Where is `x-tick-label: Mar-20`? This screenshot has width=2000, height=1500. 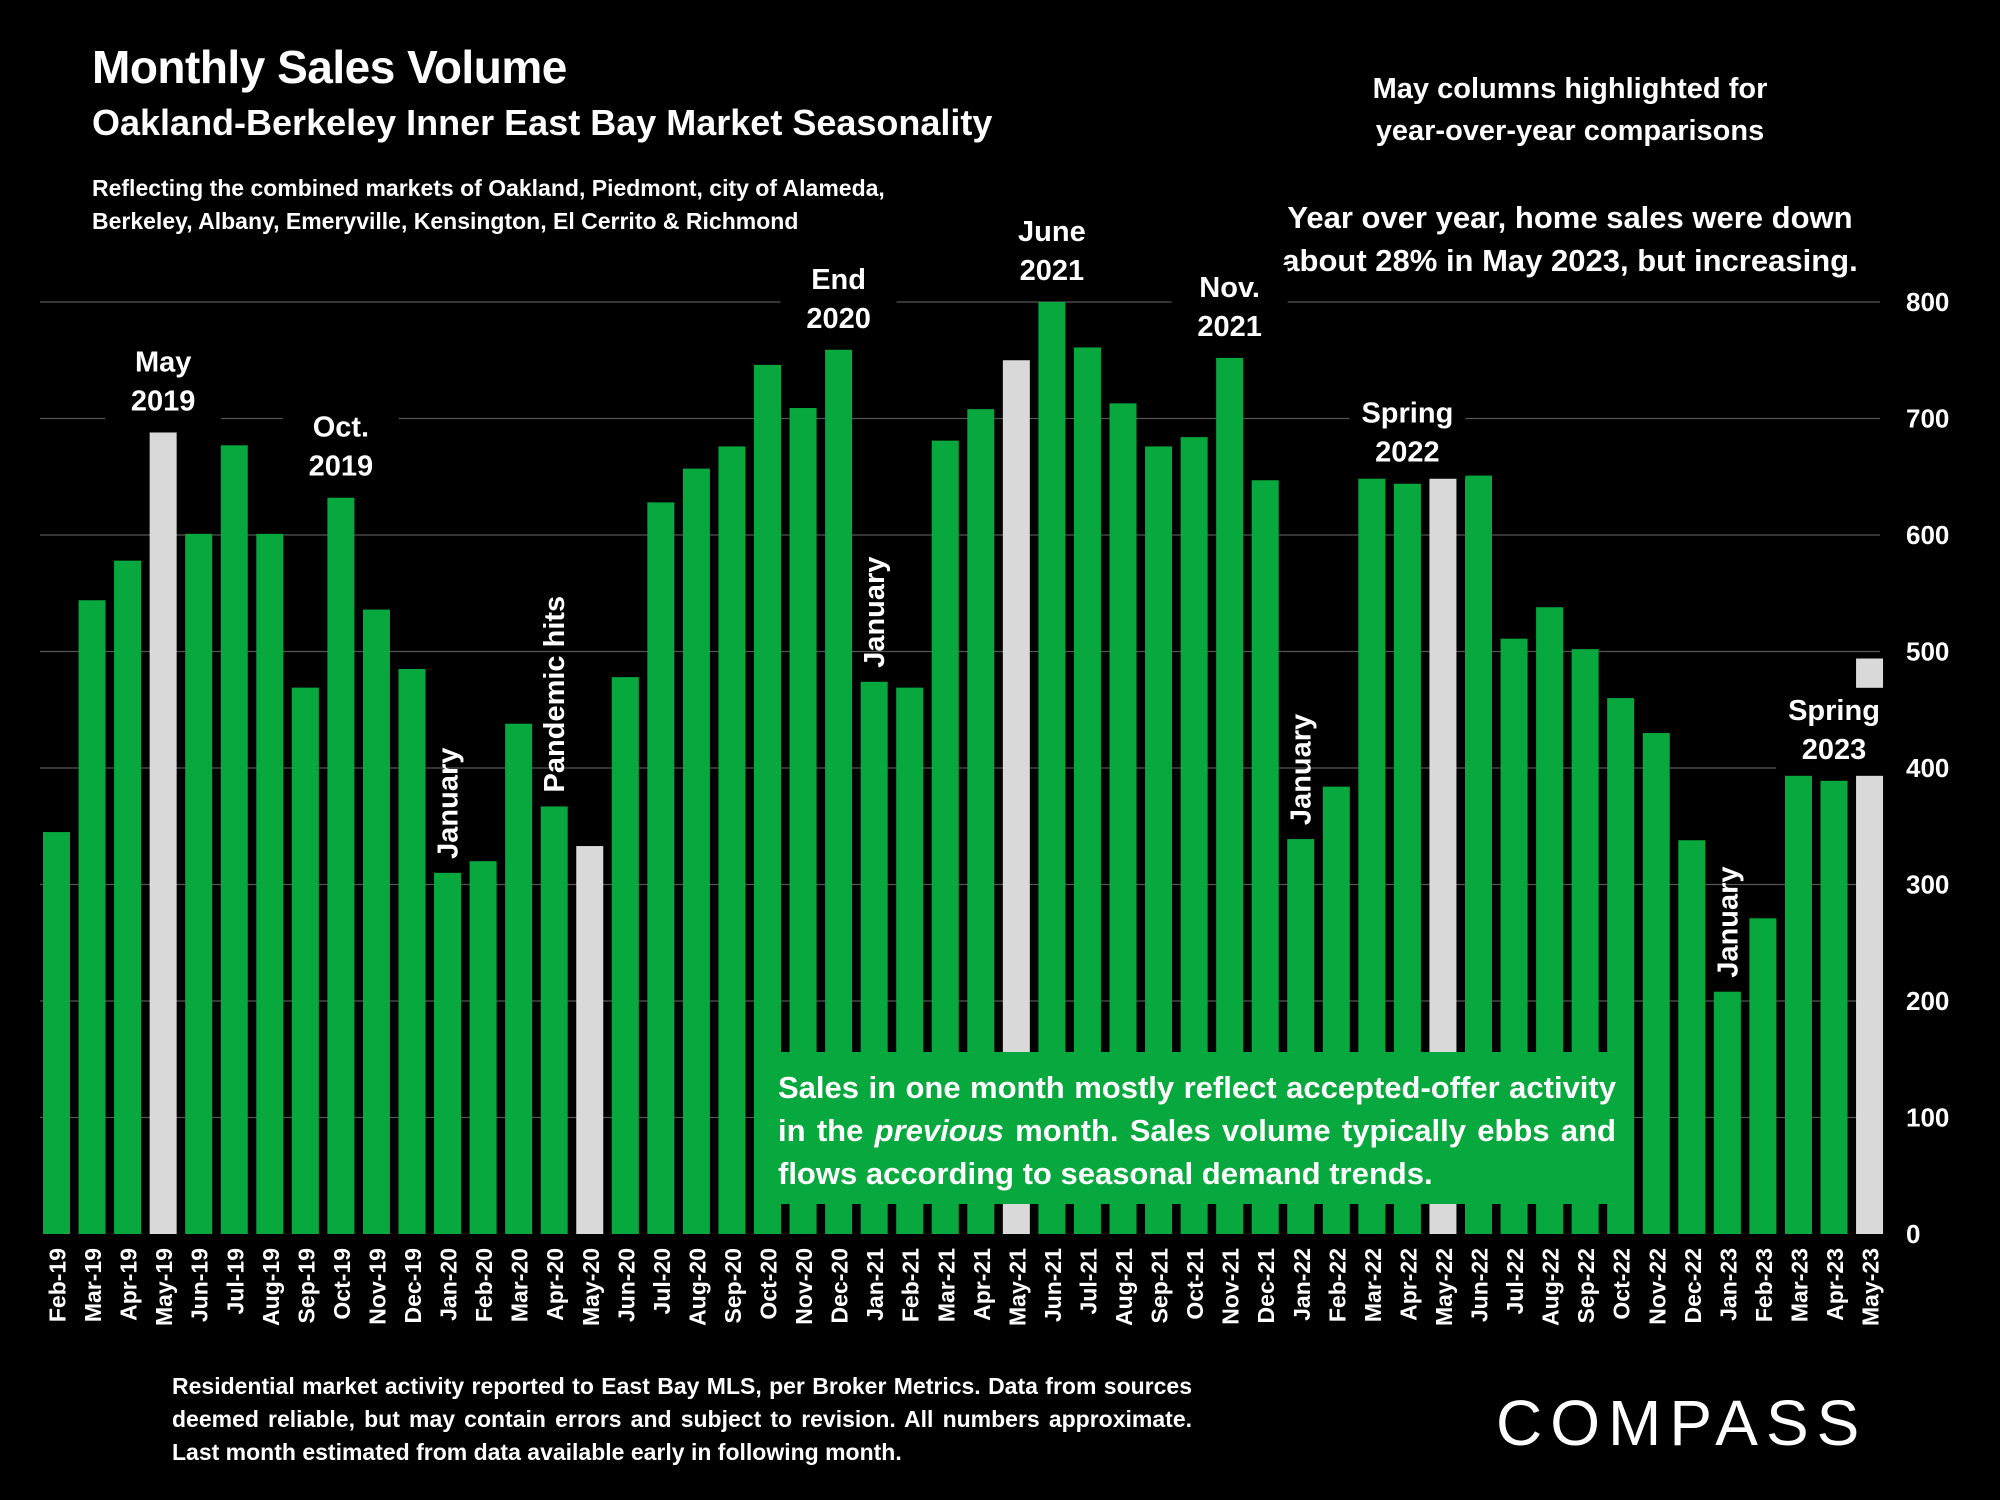 x-tick-label: Mar-20 is located at coordinates (520, 1285).